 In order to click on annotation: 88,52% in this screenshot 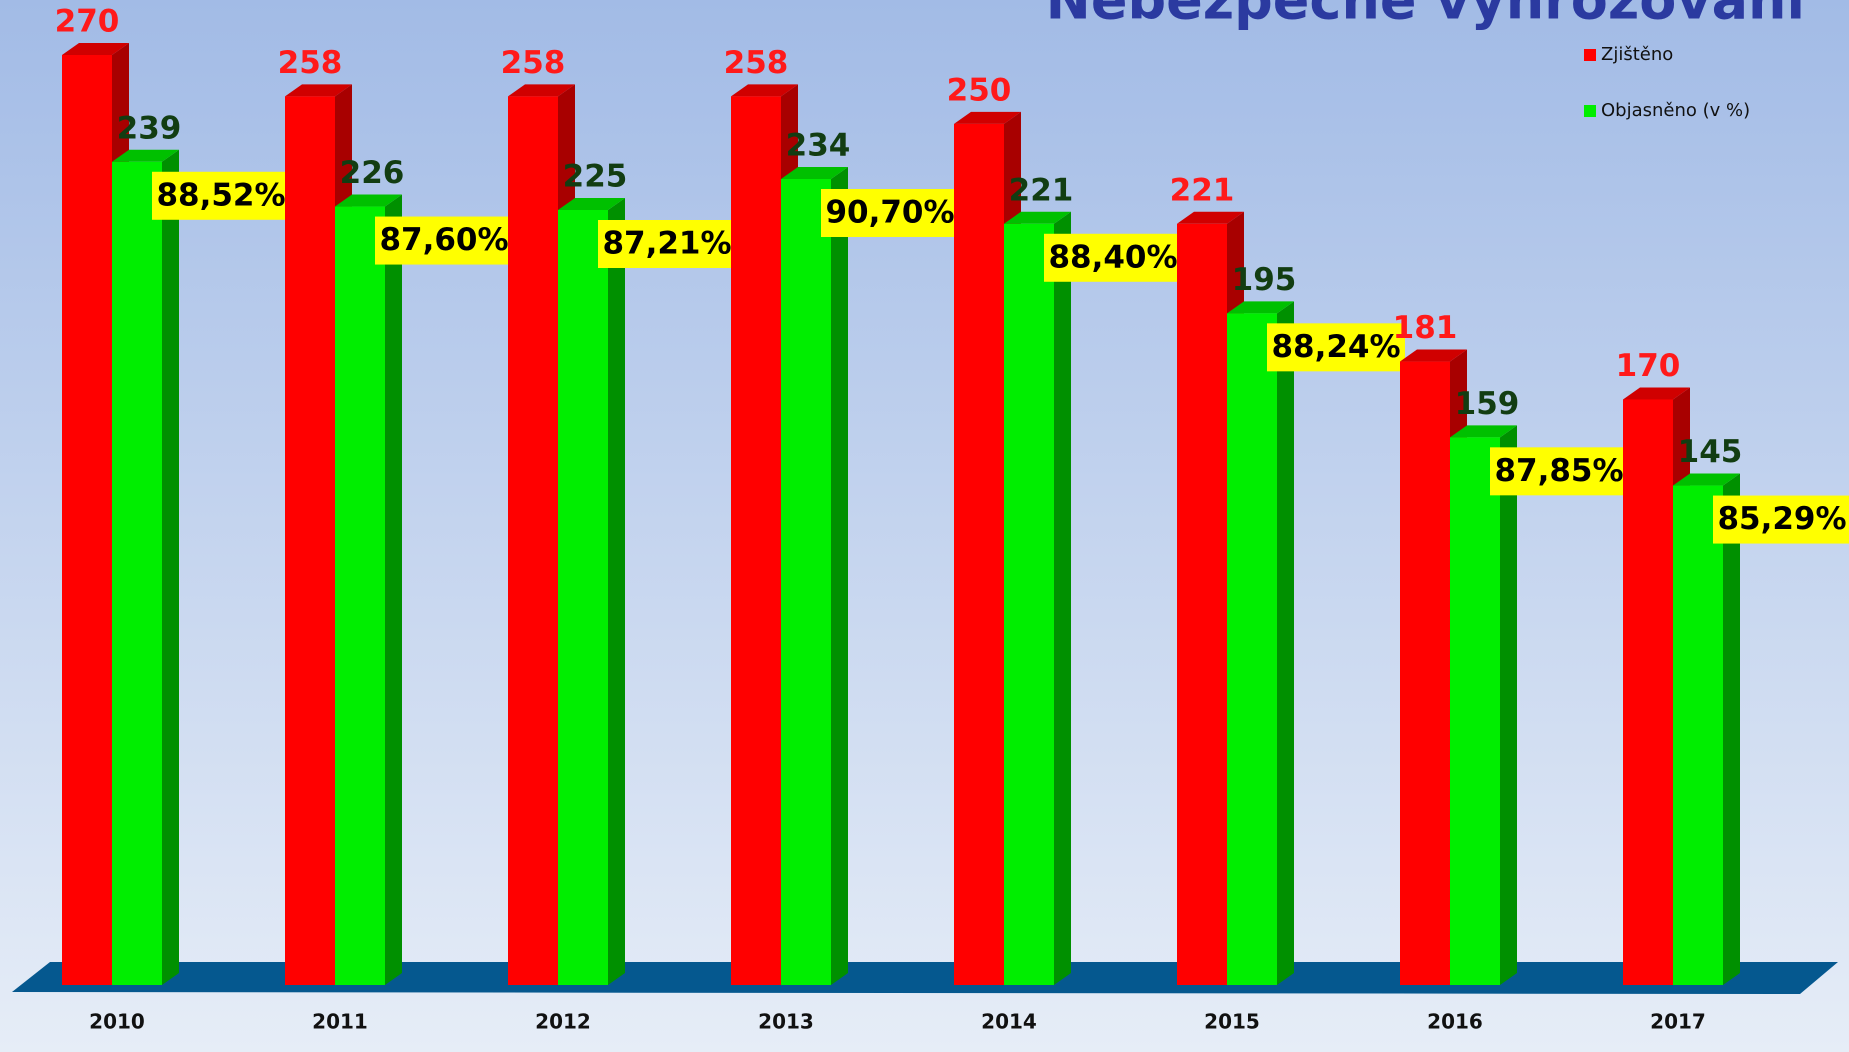, I will do `click(220, 195)`.